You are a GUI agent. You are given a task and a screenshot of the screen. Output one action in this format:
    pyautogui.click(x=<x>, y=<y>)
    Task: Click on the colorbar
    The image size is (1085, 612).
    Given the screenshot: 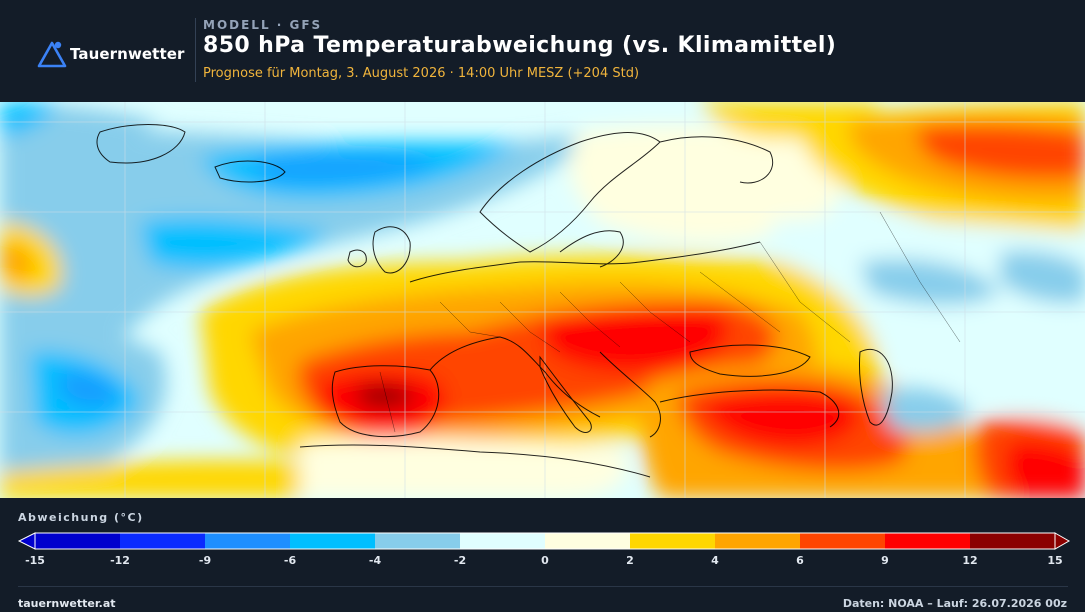 What is the action you would take?
    pyautogui.click(x=543, y=541)
    